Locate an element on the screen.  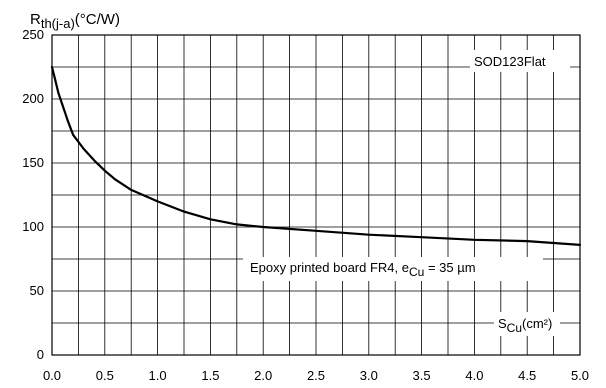
x-tick-label: 4.0 is located at coordinates (474, 375).